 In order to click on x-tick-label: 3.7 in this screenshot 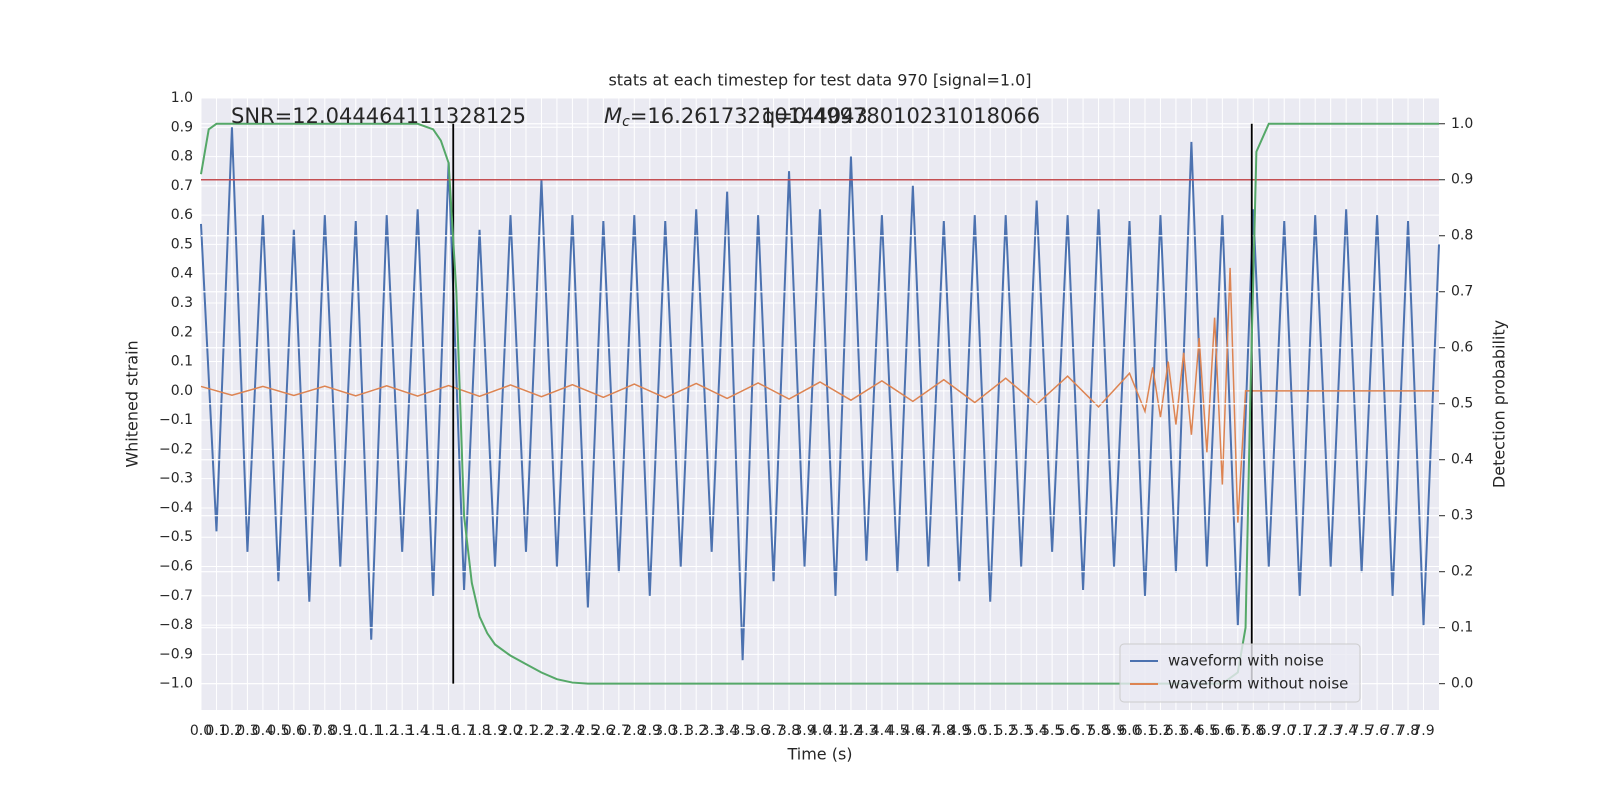, I will do `click(773, 731)`.